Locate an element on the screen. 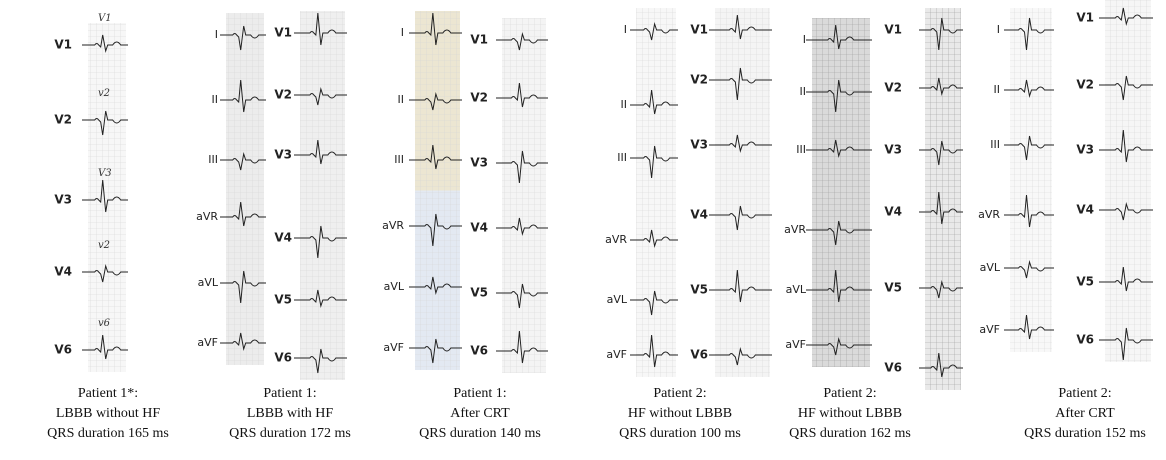 The width and height of the screenshot is (1166, 460). handwritten-note: v2 is located at coordinates (104, 245).